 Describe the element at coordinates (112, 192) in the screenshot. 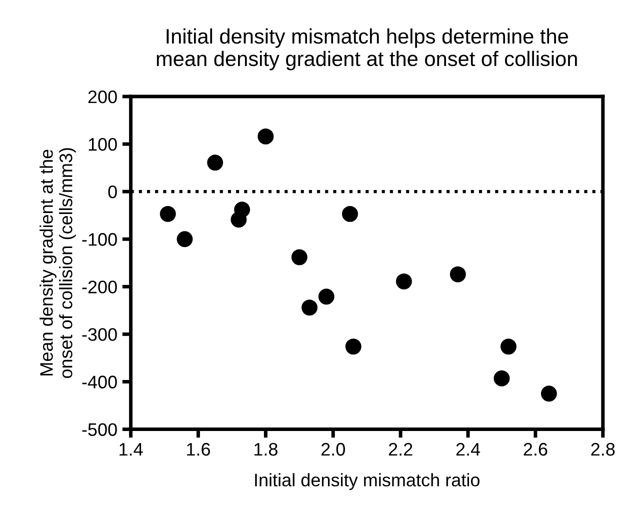

I see `y-tick-label: 0` at that location.